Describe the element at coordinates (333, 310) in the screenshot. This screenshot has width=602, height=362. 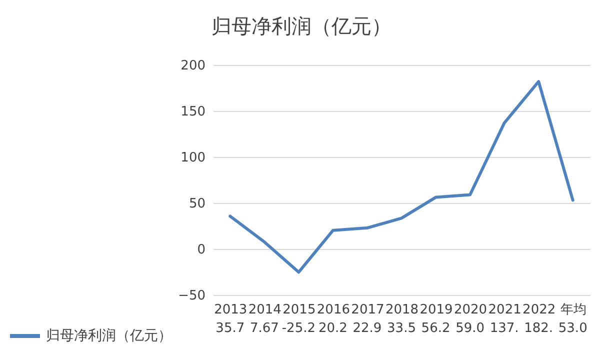
I see `x-tick-label: 2016` at that location.